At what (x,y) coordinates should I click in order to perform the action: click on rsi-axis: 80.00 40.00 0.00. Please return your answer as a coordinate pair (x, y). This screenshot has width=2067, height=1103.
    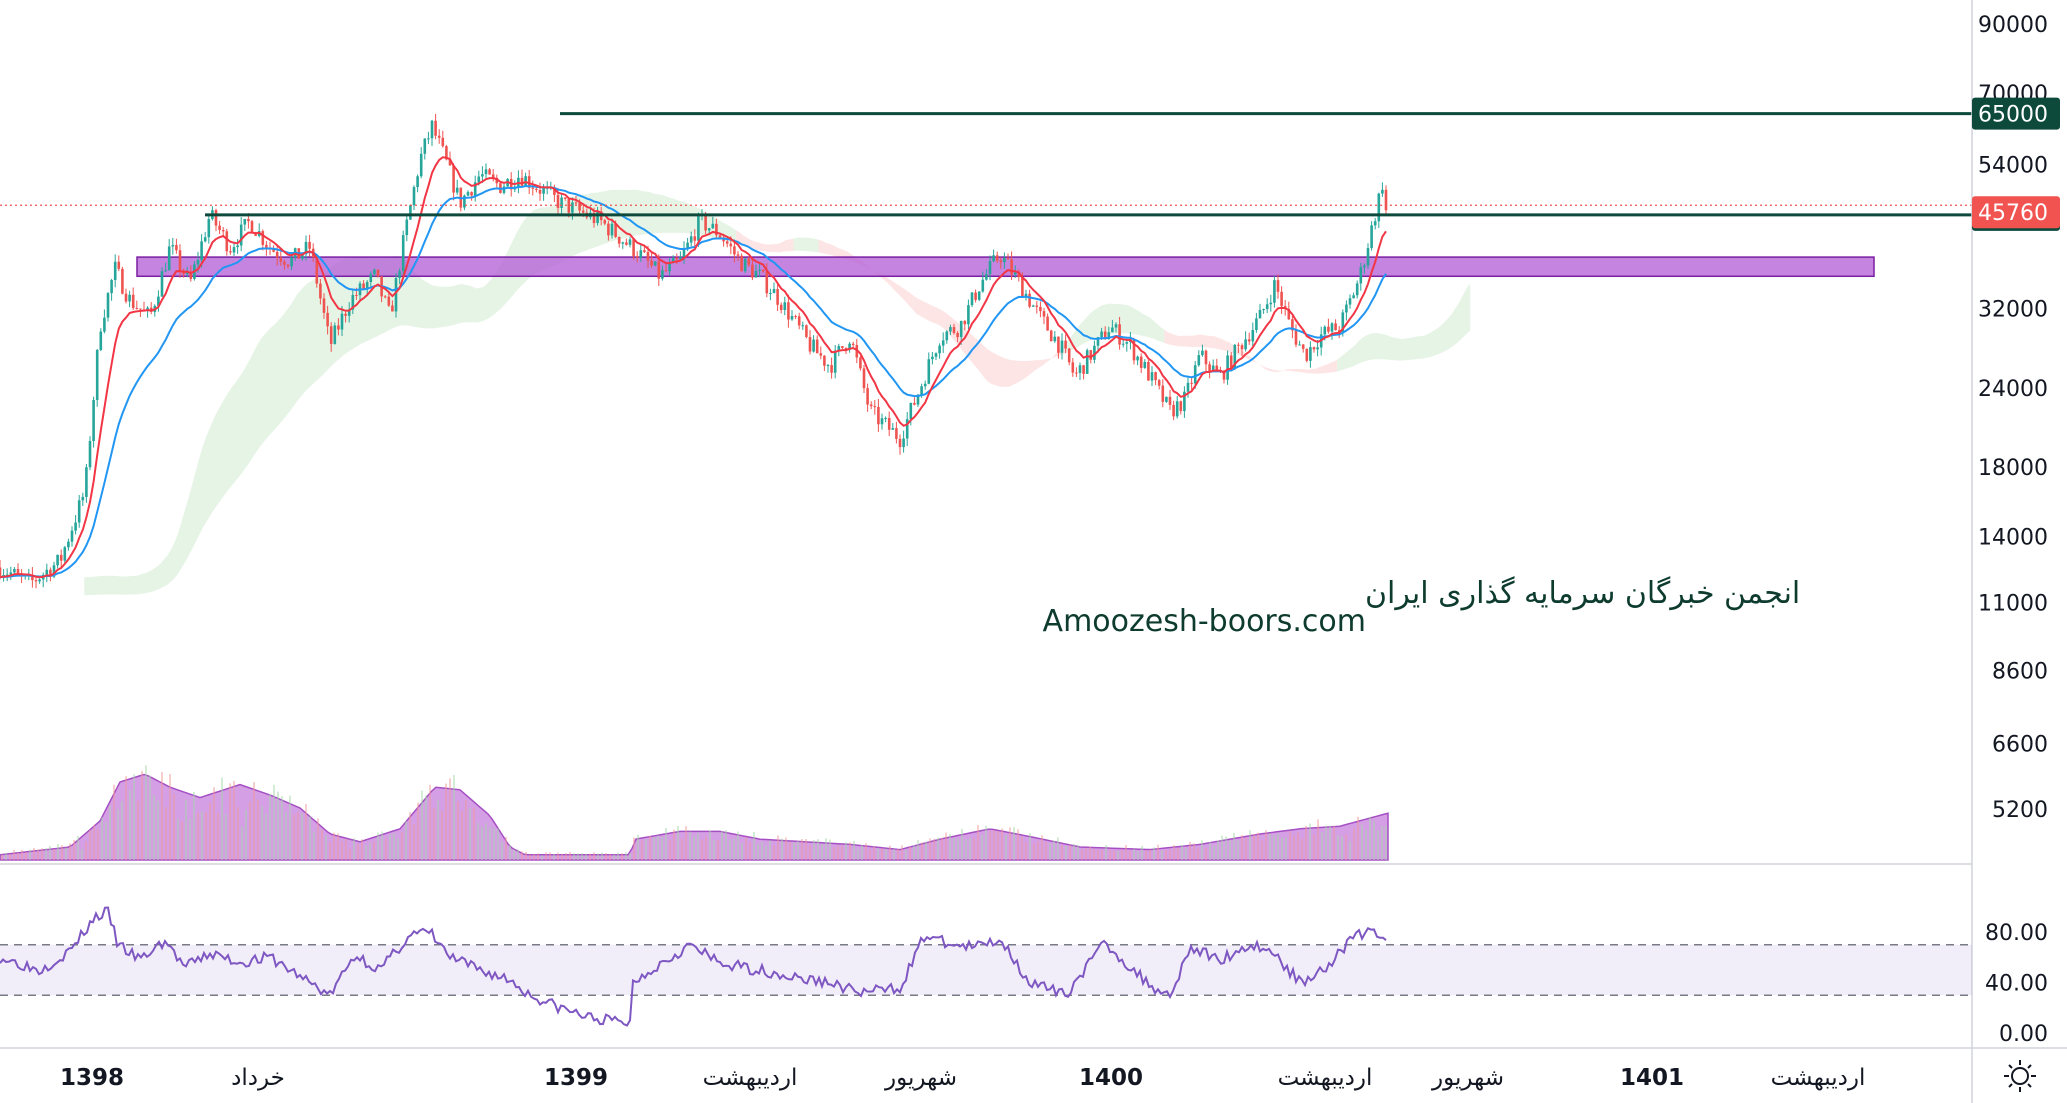
    Looking at the image, I should click on (2016, 984).